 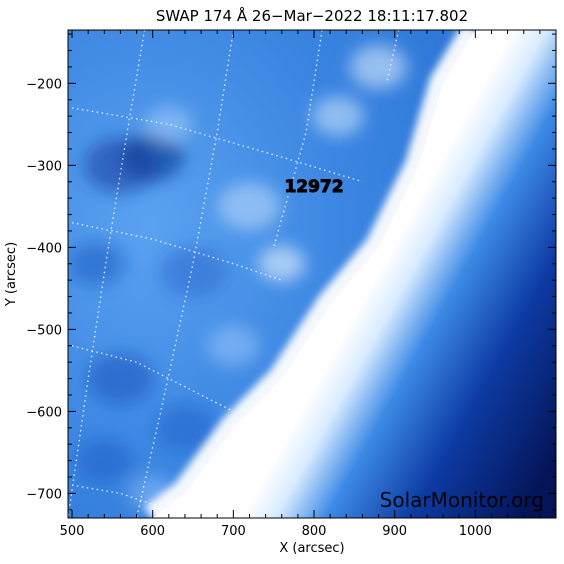 What do you see at coordinates (44, 84) in the screenshot?
I see `y-tick-label-minus-200: −200` at bounding box center [44, 84].